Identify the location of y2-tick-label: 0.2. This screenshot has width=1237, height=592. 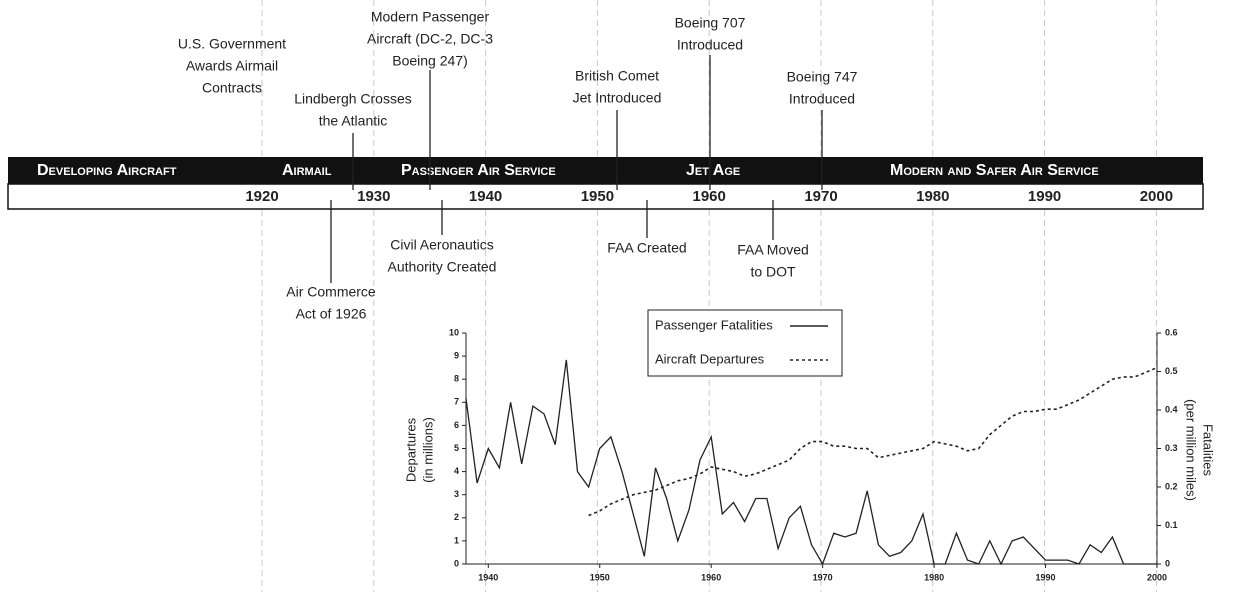
(1171, 486).